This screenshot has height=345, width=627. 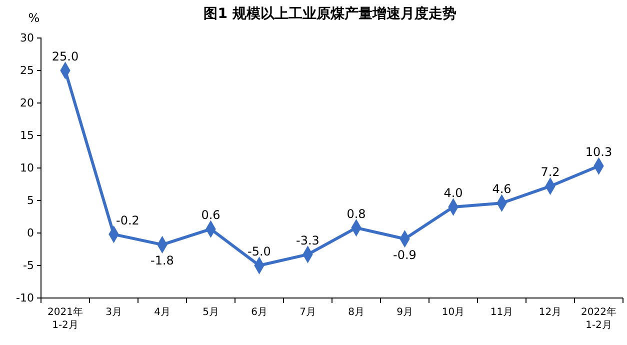 What do you see at coordinates (30, 233) in the screenshot?
I see `y-tick-label: 0` at bounding box center [30, 233].